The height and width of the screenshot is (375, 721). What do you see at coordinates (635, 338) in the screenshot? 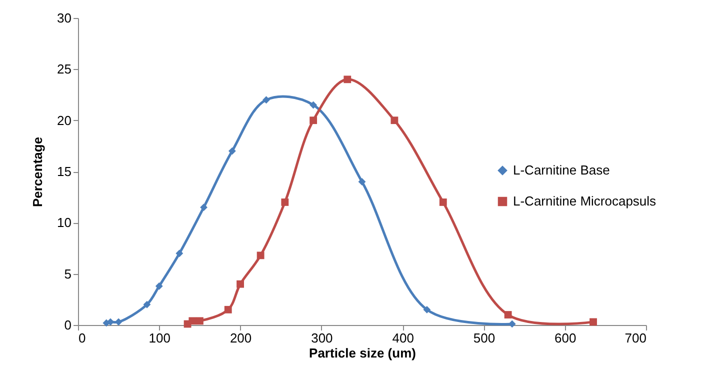
I see `x-tick-label: 700` at bounding box center [635, 338].